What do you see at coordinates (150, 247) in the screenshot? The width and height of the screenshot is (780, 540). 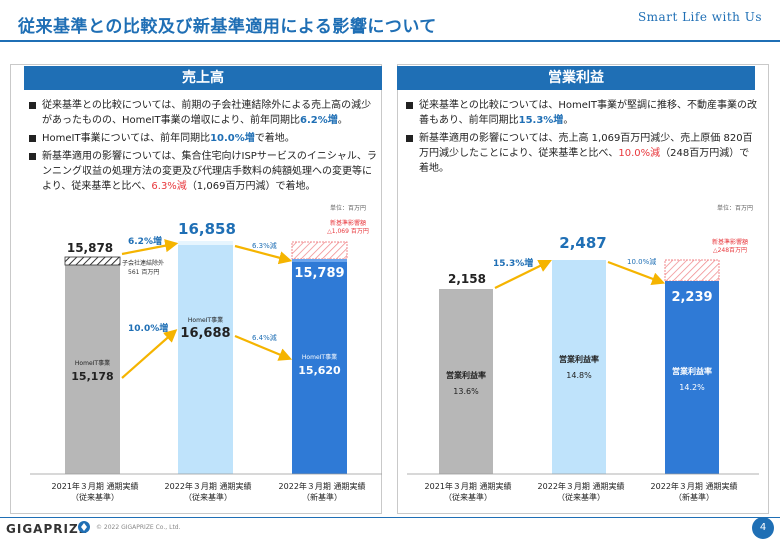 I see `sales-arrow-total` at bounding box center [150, 247].